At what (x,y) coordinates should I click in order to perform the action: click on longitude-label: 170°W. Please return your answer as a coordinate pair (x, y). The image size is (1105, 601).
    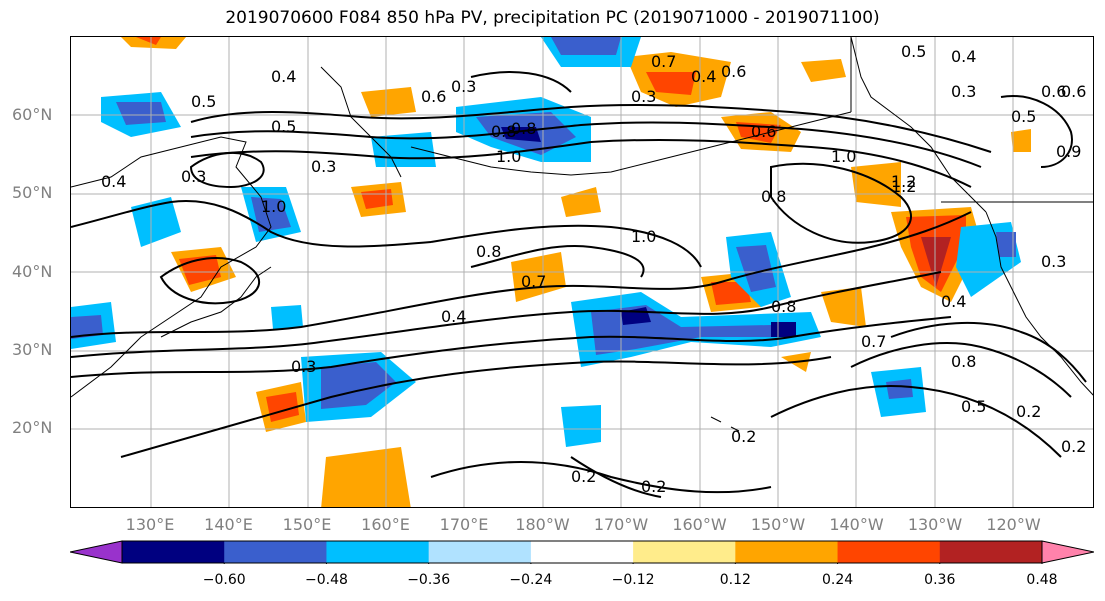
    Looking at the image, I should click on (621, 524).